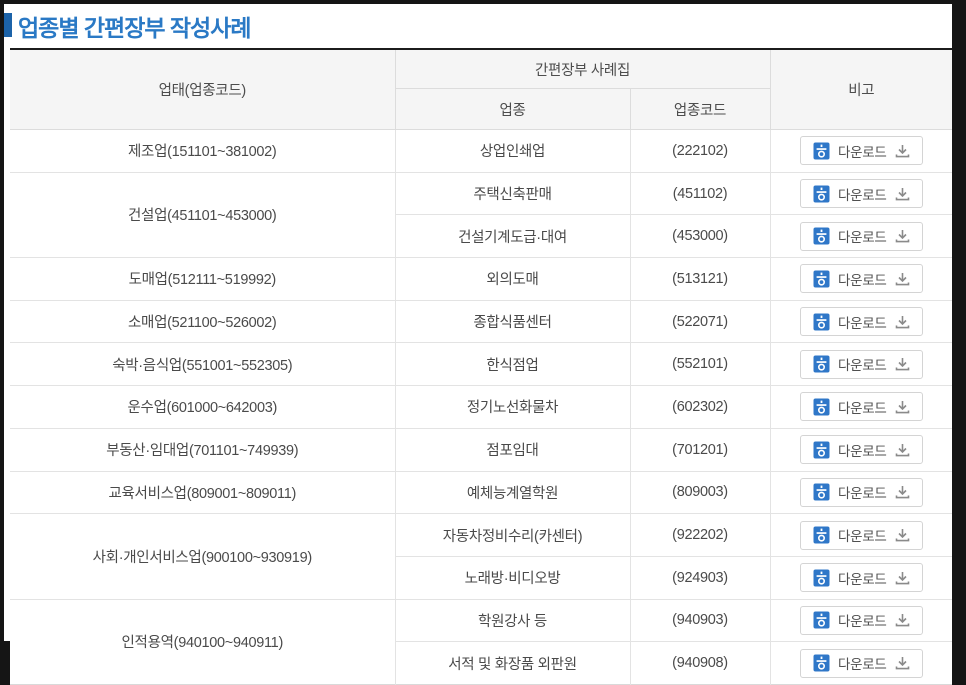 Image resolution: width=966 pixels, height=685 pixels. What do you see at coordinates (202, 407) in the screenshot?
I see `business-type-cell: 운수업(601000~642003)` at bounding box center [202, 407].